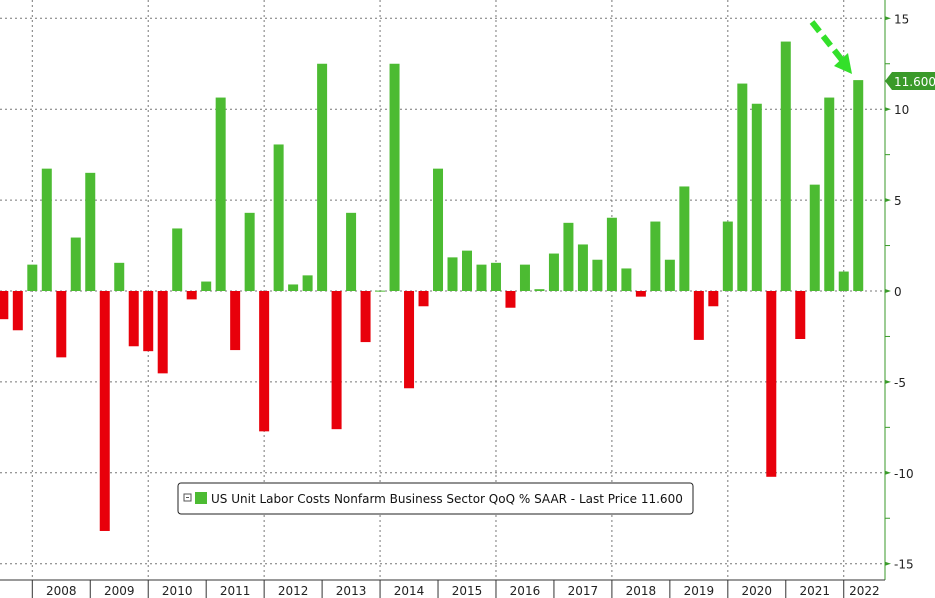  What do you see at coordinates (904, 565) in the screenshot?
I see `y-tick-label: -15` at bounding box center [904, 565].